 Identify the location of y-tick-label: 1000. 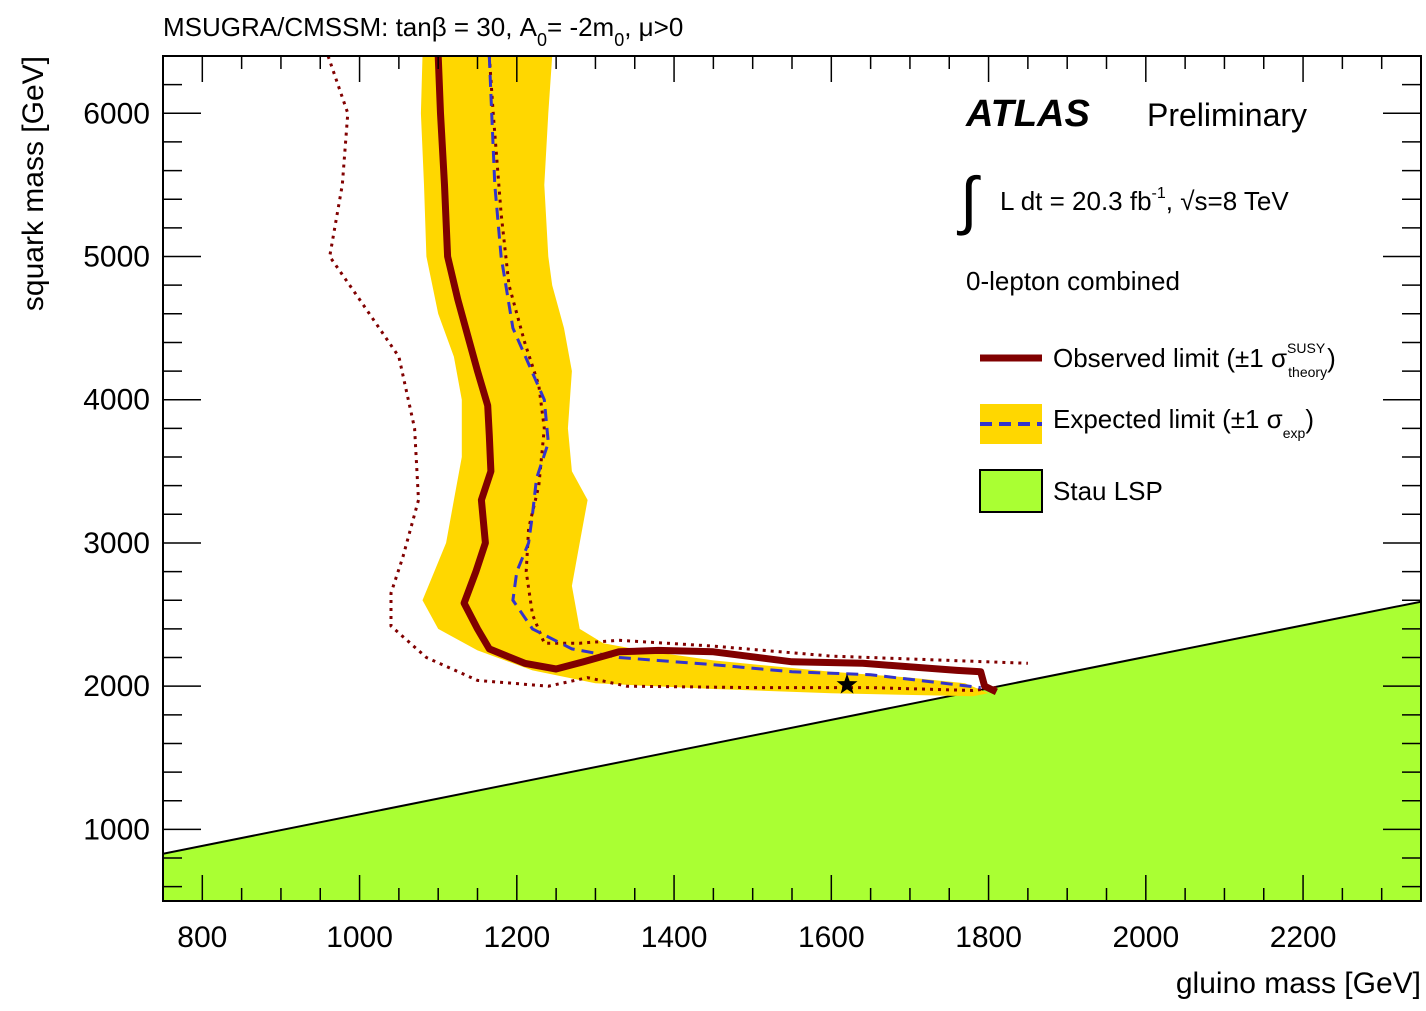
(116, 829).